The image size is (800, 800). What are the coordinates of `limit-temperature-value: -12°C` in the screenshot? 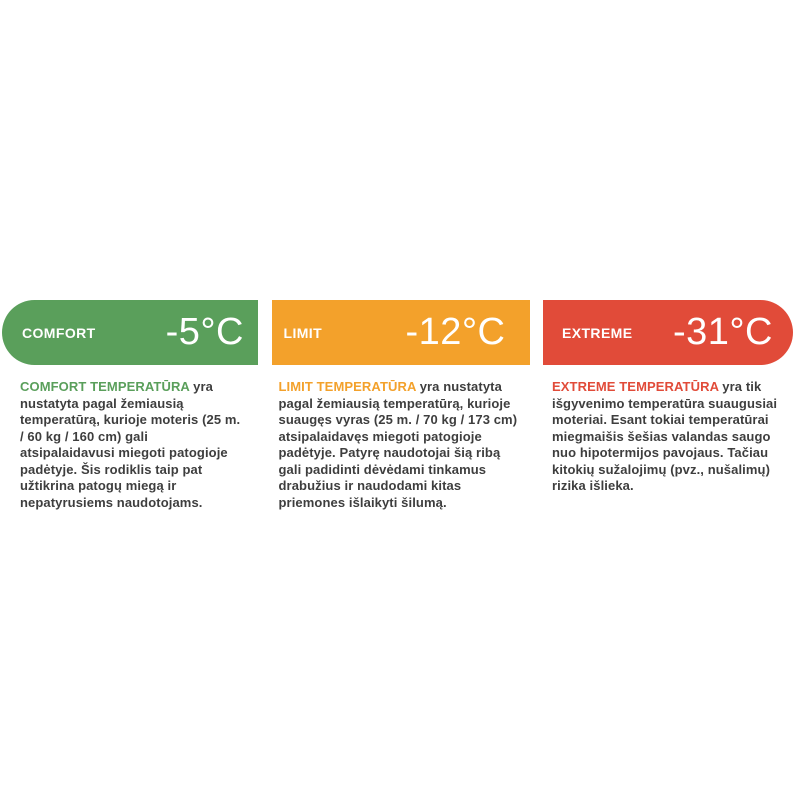 It's located at (455, 332).